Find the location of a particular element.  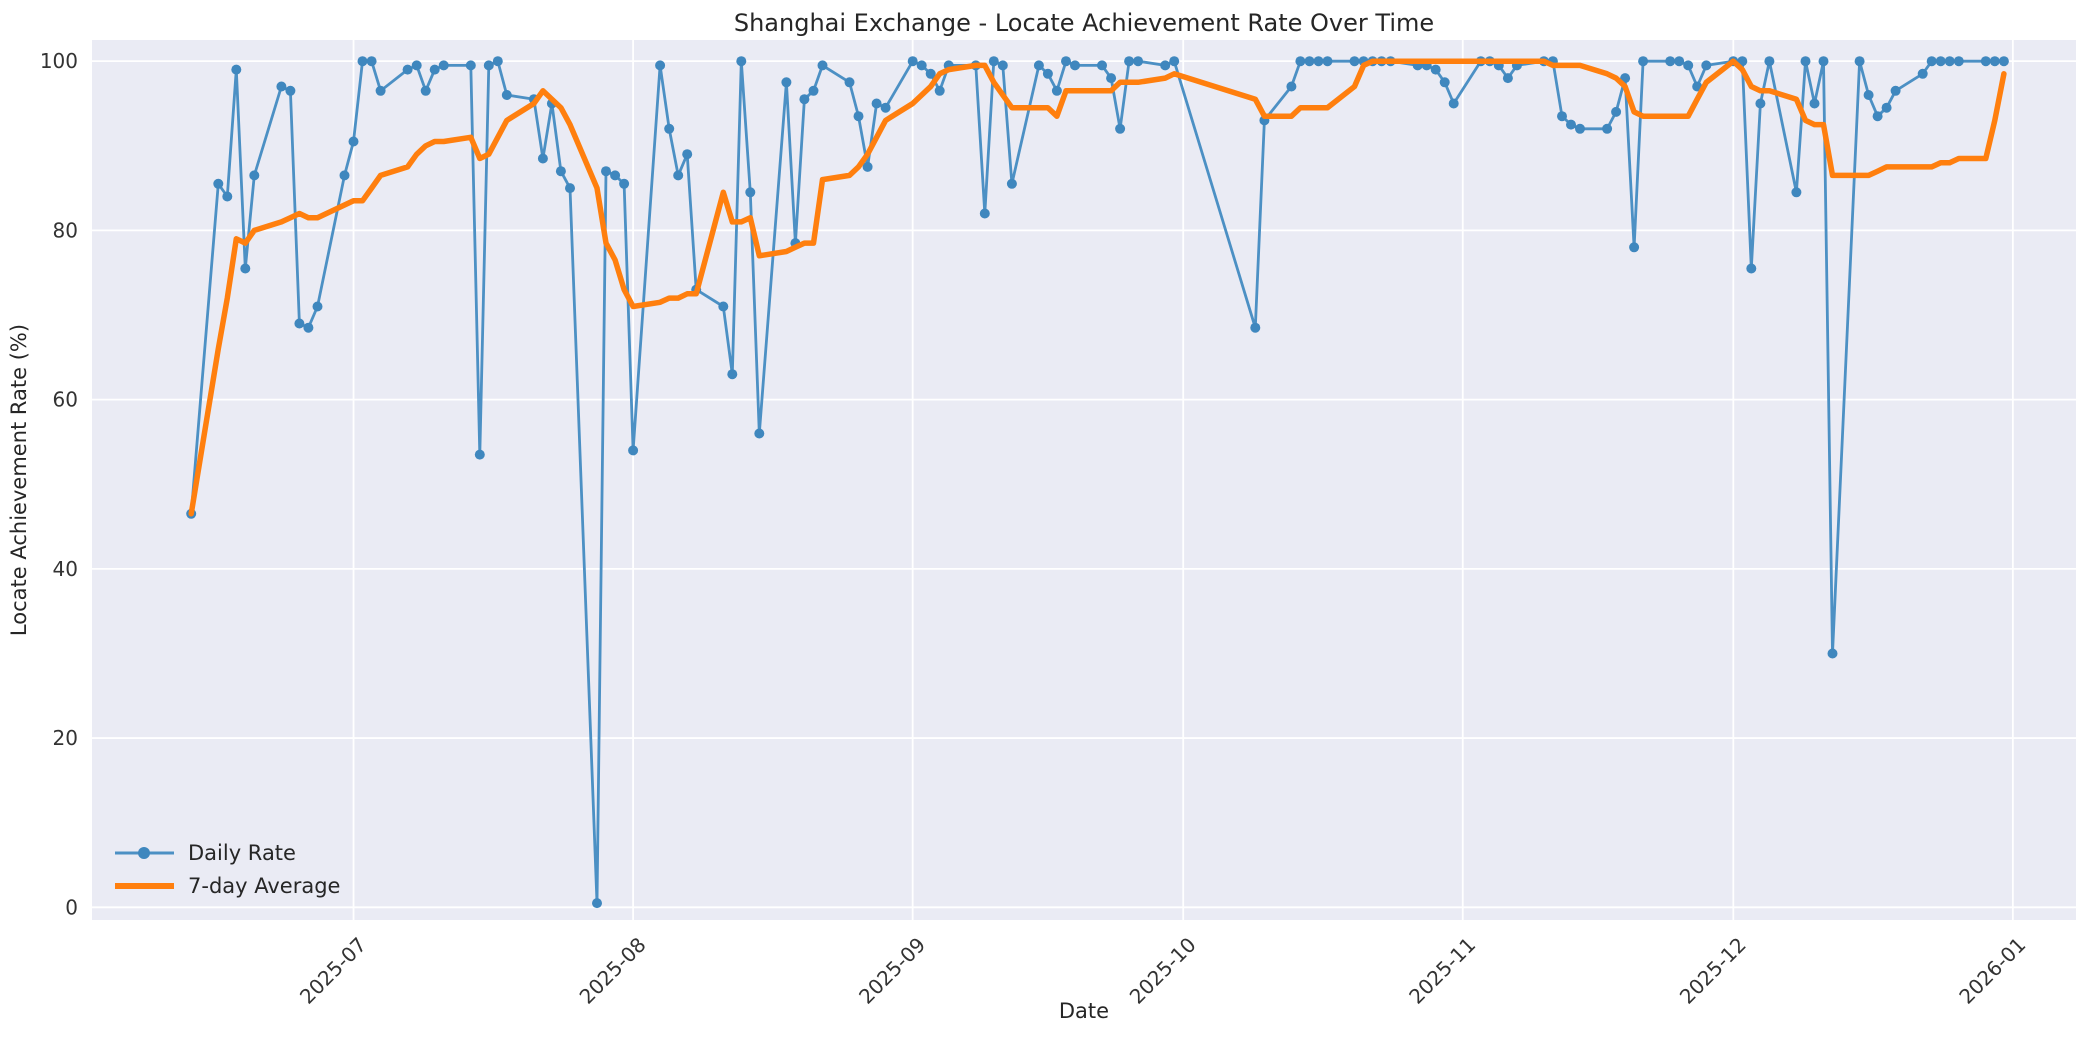

legend: Daily Rate 7-day Average is located at coordinates (227, 869).